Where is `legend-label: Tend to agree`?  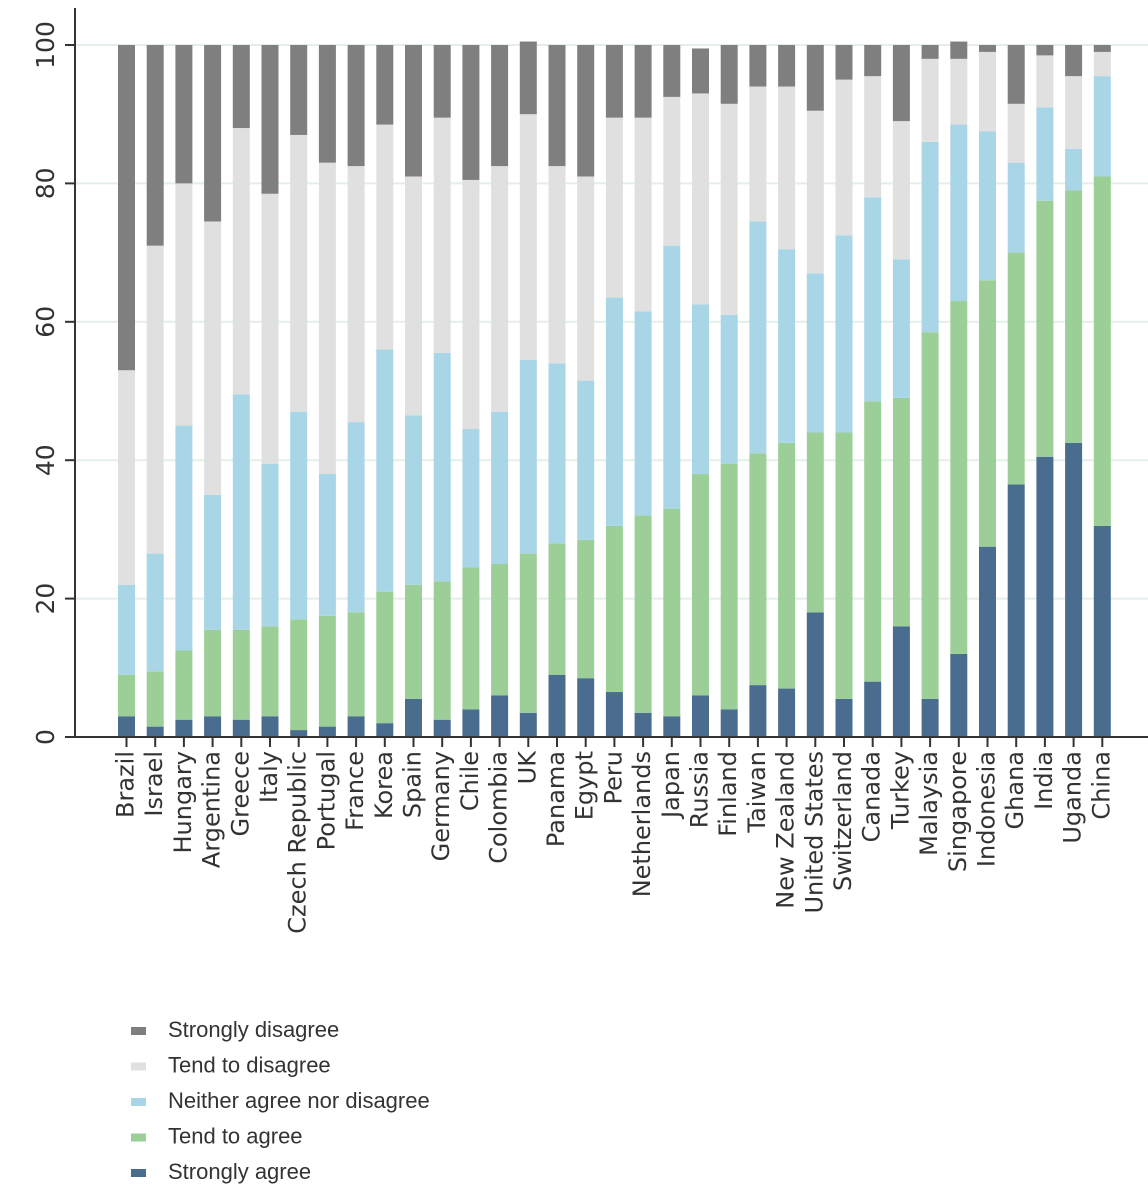 legend-label: Tend to agree is located at coordinates (235, 1135).